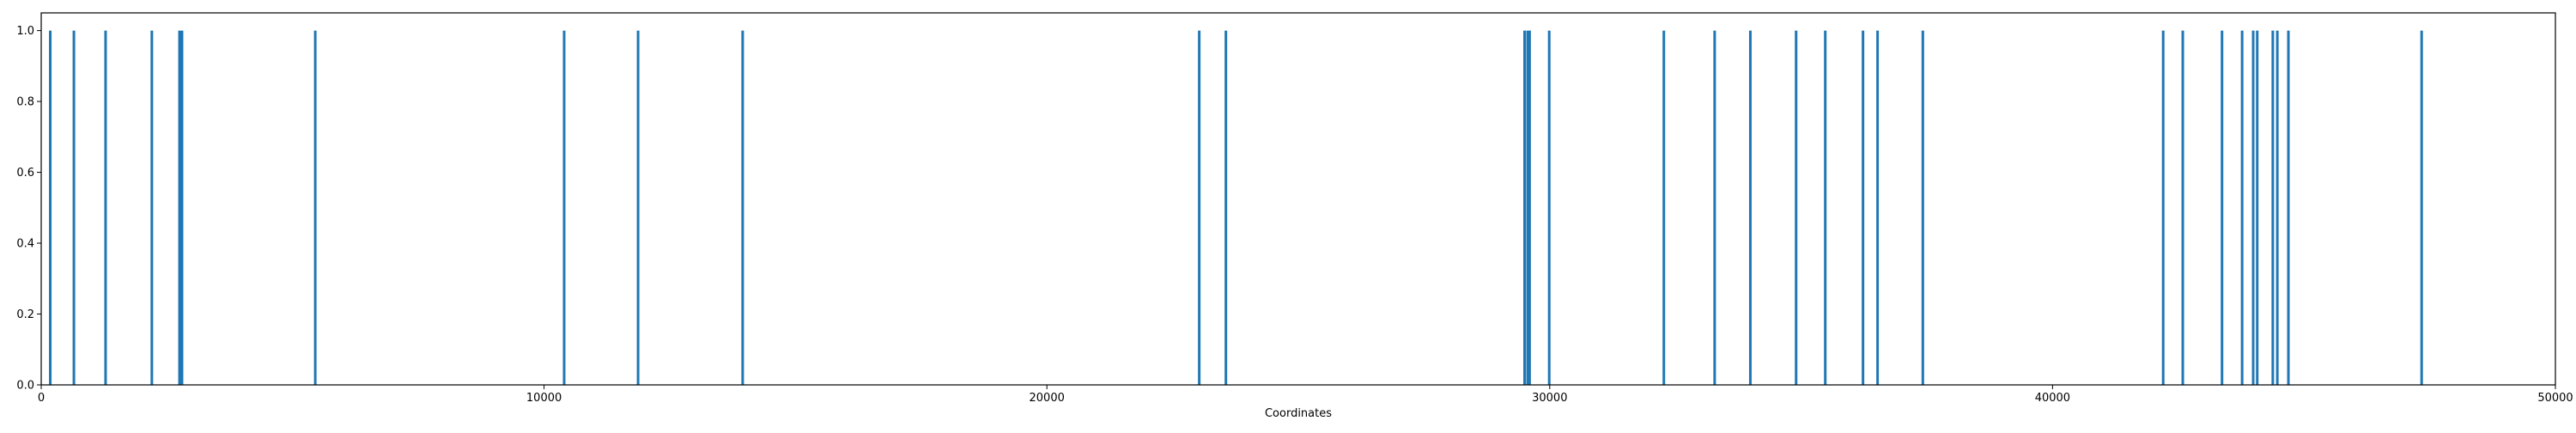 Image resolution: width=2576 pixels, height=433 pixels. What do you see at coordinates (2053, 398) in the screenshot?
I see `x-tick-label: 40000` at bounding box center [2053, 398].